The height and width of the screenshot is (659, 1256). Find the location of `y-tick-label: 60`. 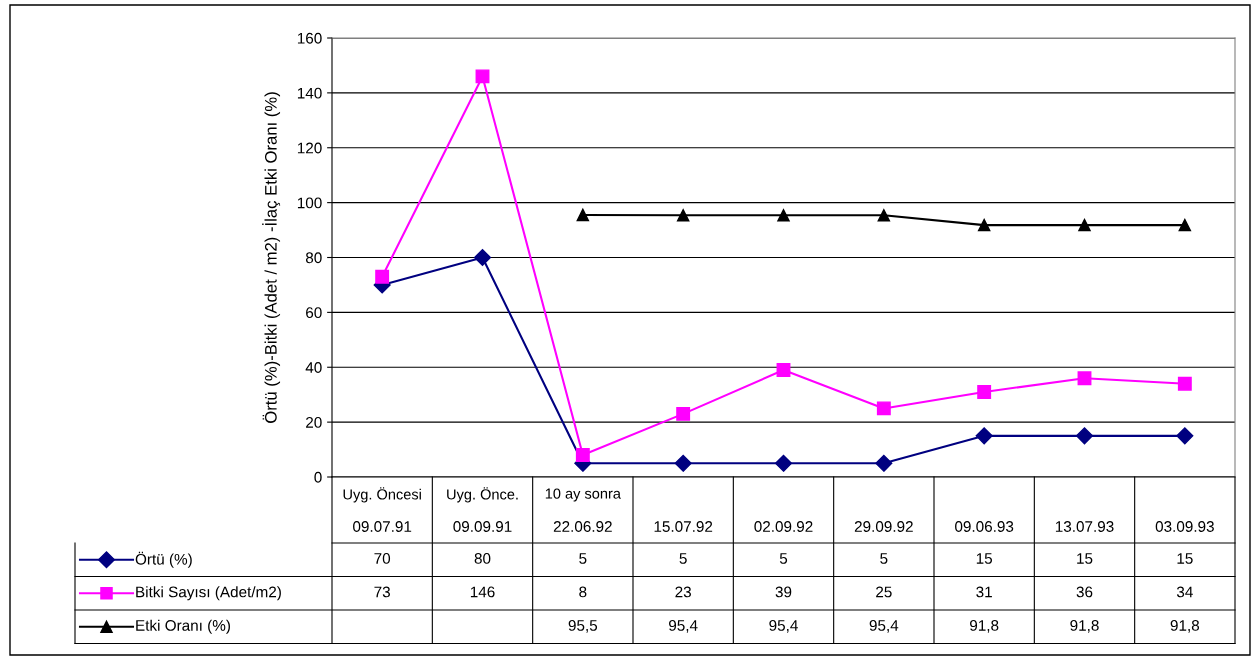

y-tick-label: 60 is located at coordinates (314, 313).